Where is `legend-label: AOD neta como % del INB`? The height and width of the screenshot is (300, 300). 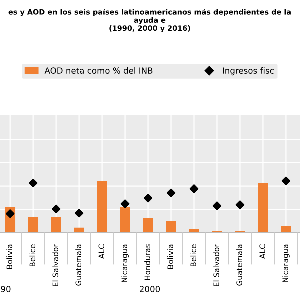
legend-label: AOD neta como % del INB is located at coordinates (98, 71).